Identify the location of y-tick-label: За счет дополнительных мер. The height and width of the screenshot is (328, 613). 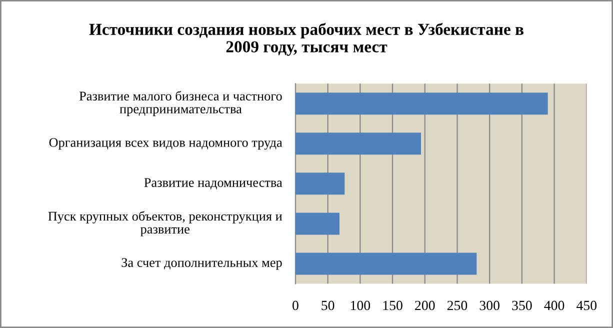
(202, 264).